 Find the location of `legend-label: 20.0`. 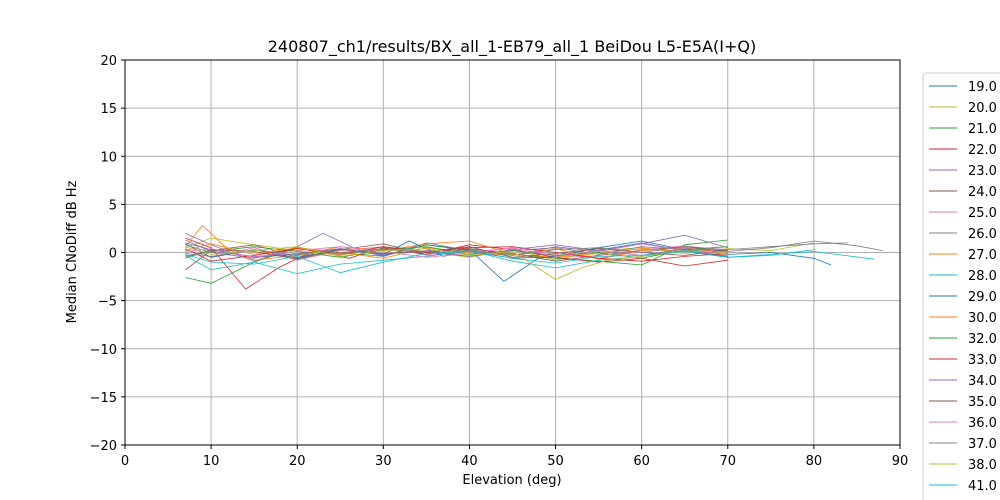

legend-label: 20.0 is located at coordinates (982, 108).